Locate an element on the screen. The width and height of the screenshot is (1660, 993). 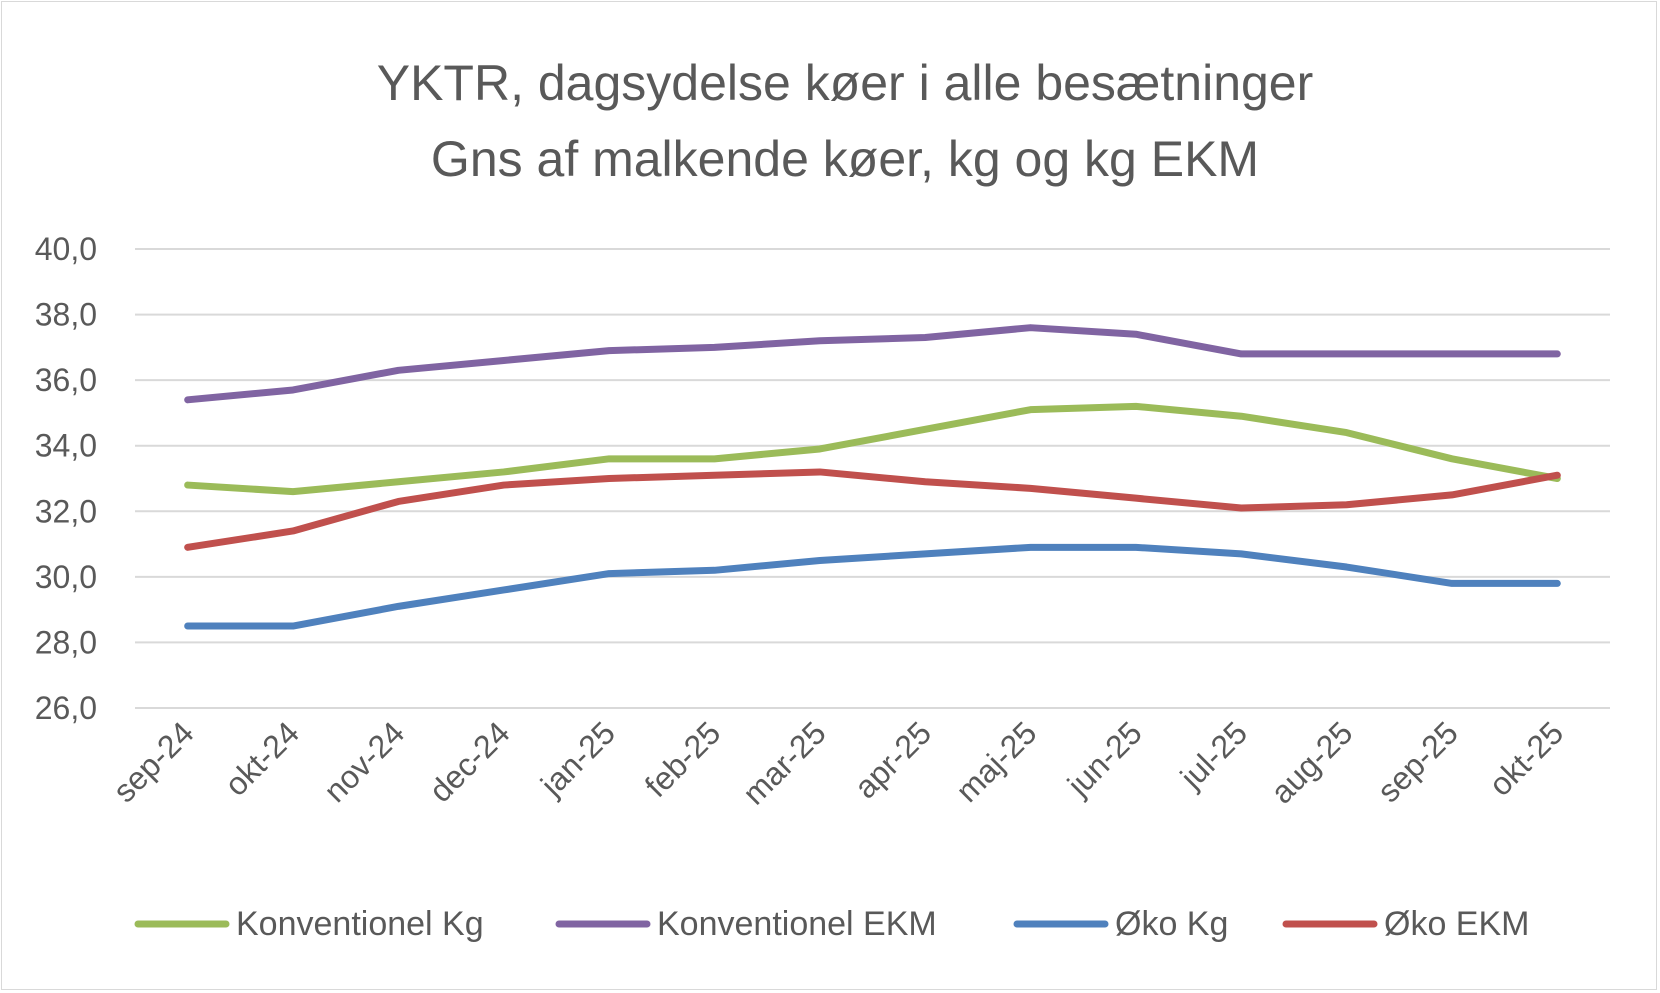
y-tick-label: 36,0 is located at coordinates (66, 380).